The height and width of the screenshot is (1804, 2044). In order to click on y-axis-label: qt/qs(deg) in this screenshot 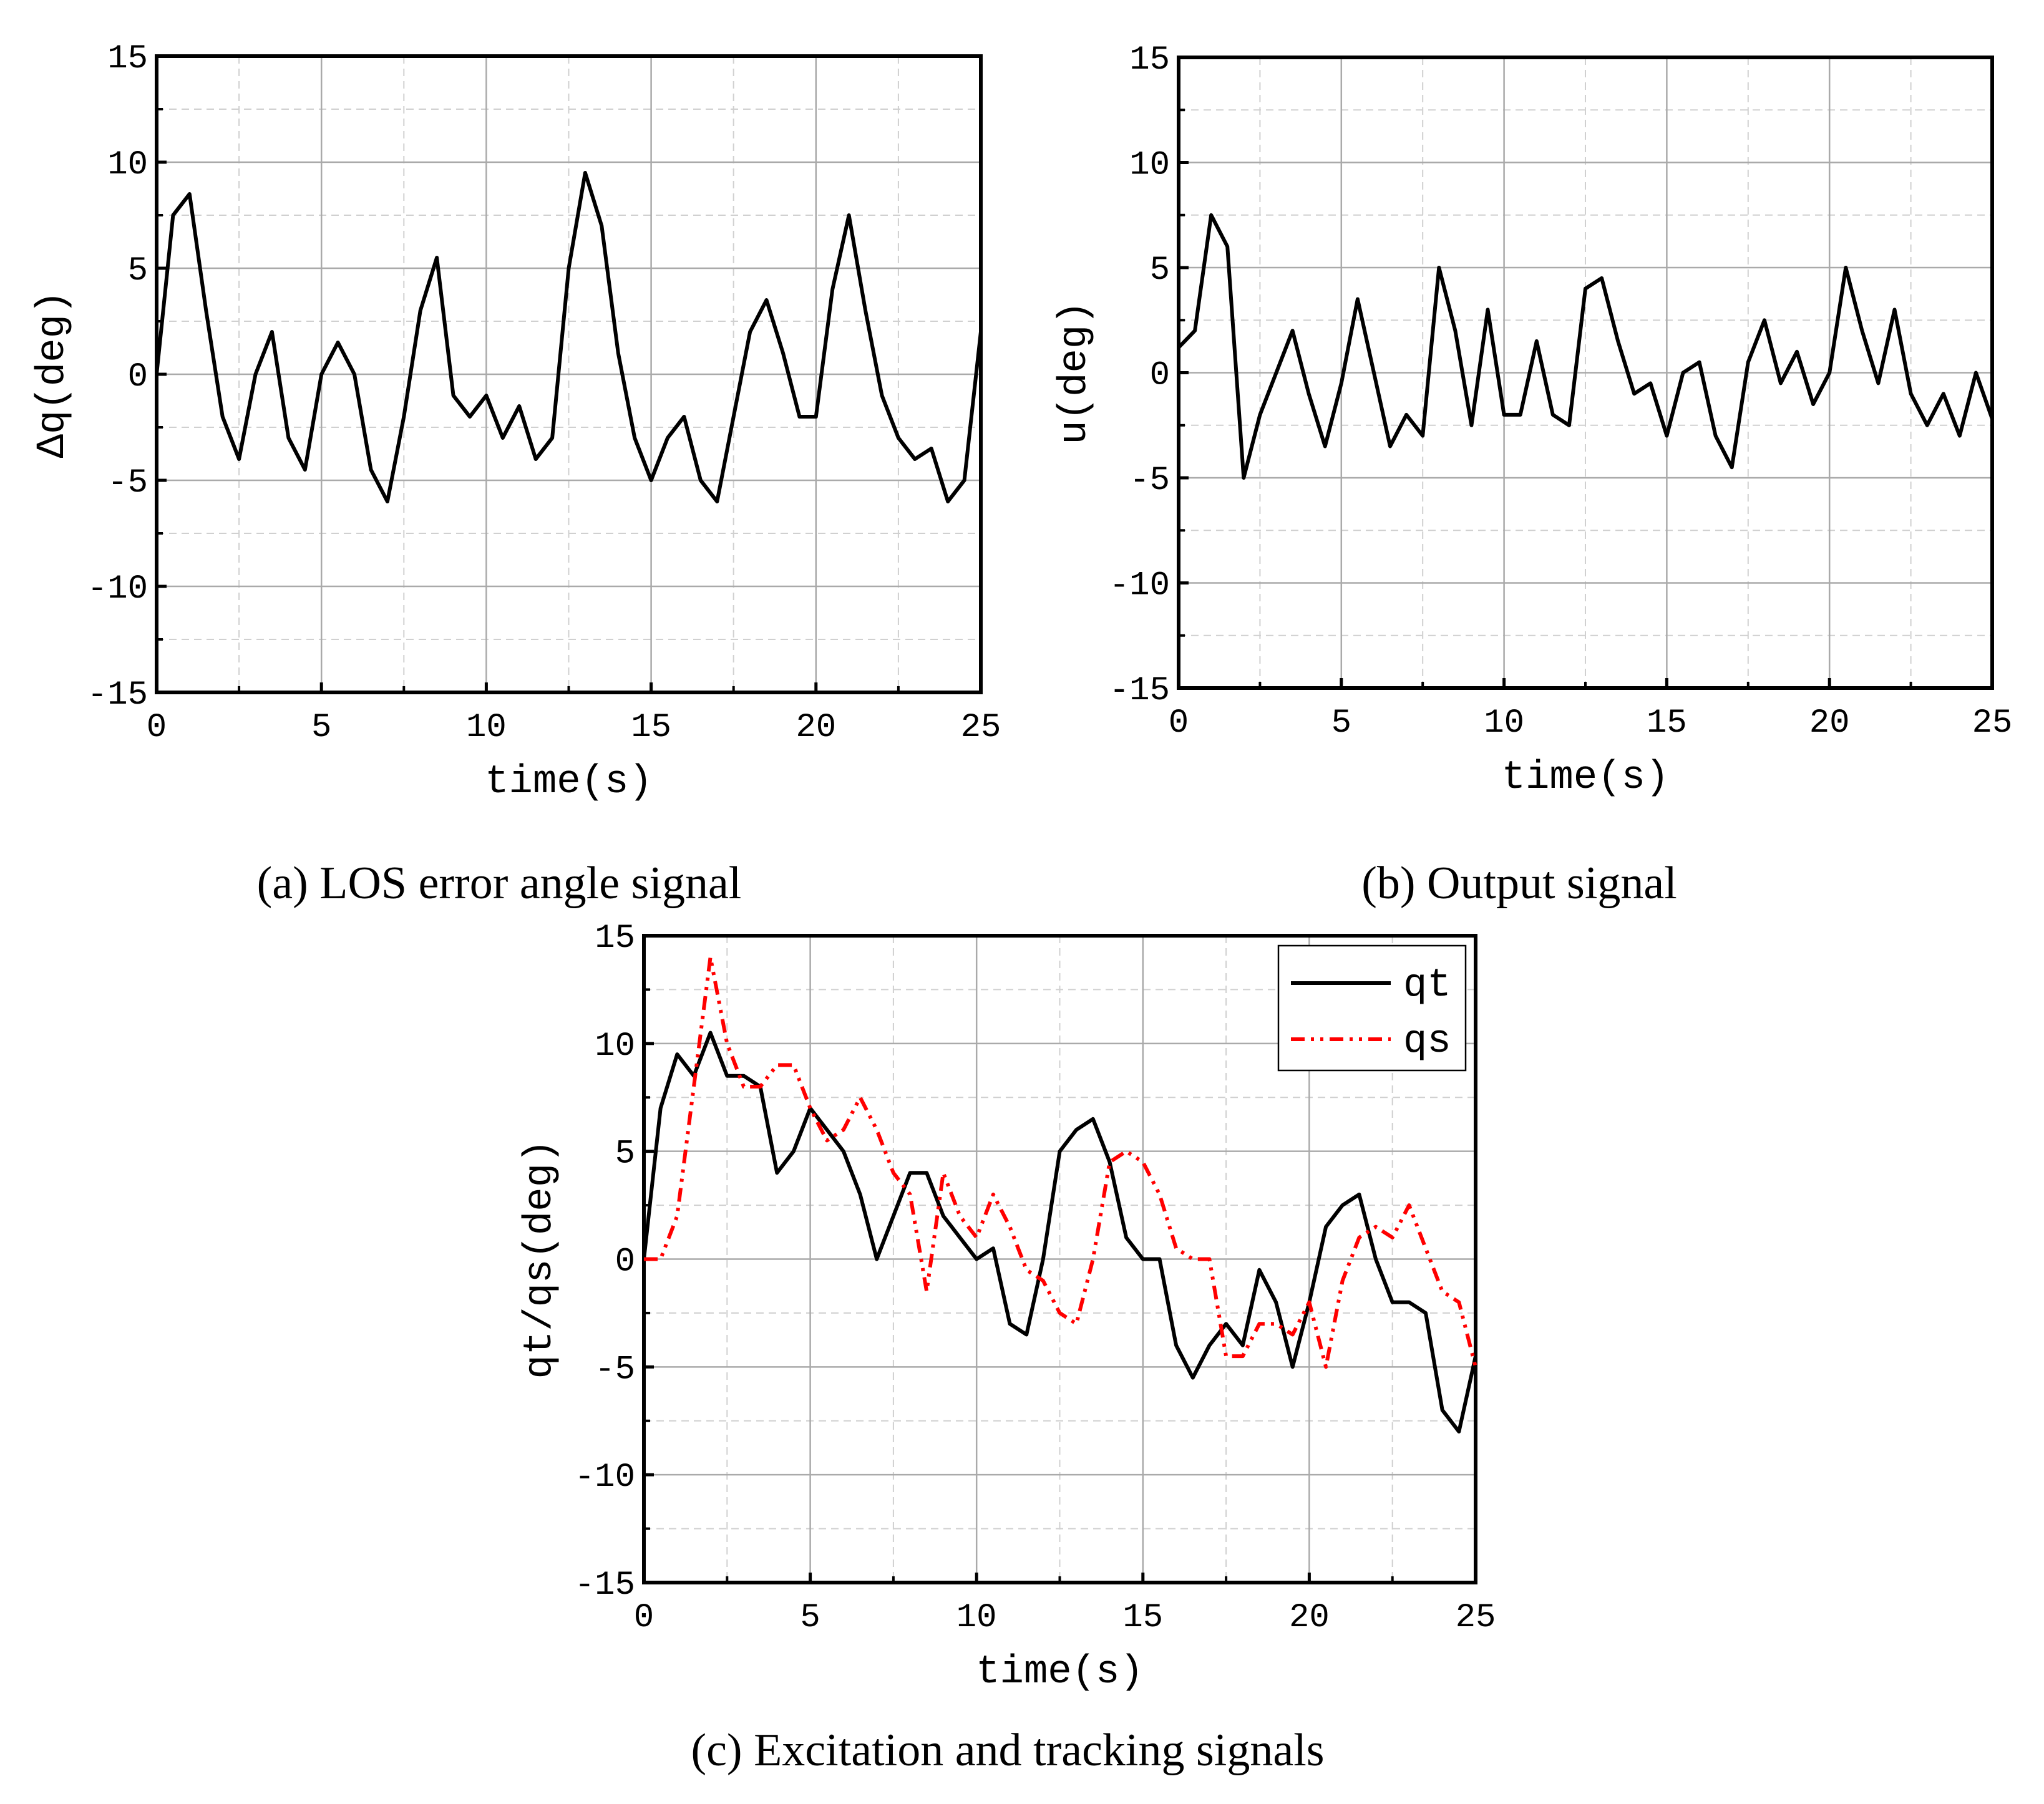, I will do `click(540, 1259)`.